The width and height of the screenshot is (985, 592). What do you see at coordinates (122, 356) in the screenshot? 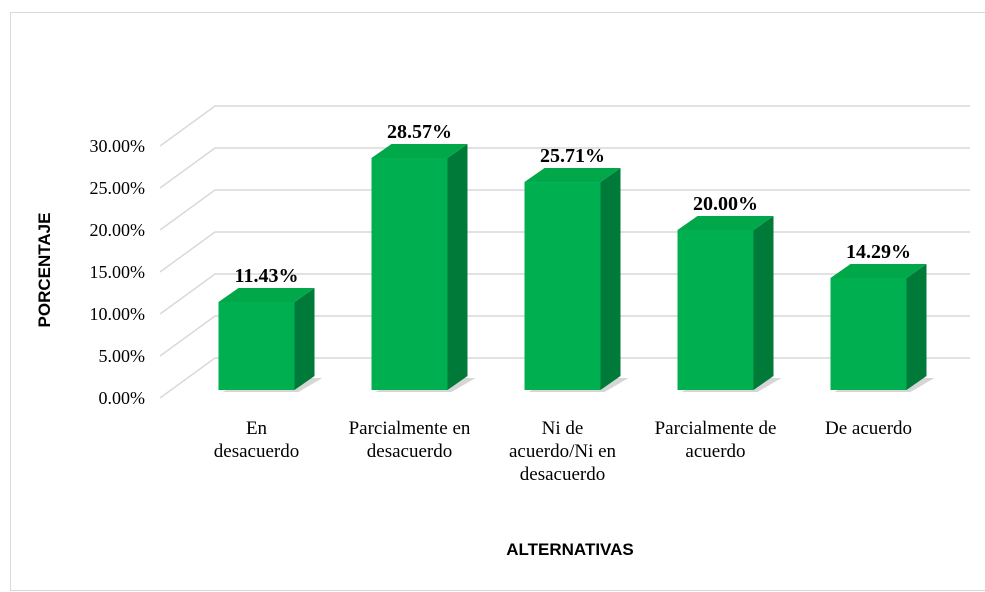
I see `y-tick-label: 5.00%` at bounding box center [122, 356].